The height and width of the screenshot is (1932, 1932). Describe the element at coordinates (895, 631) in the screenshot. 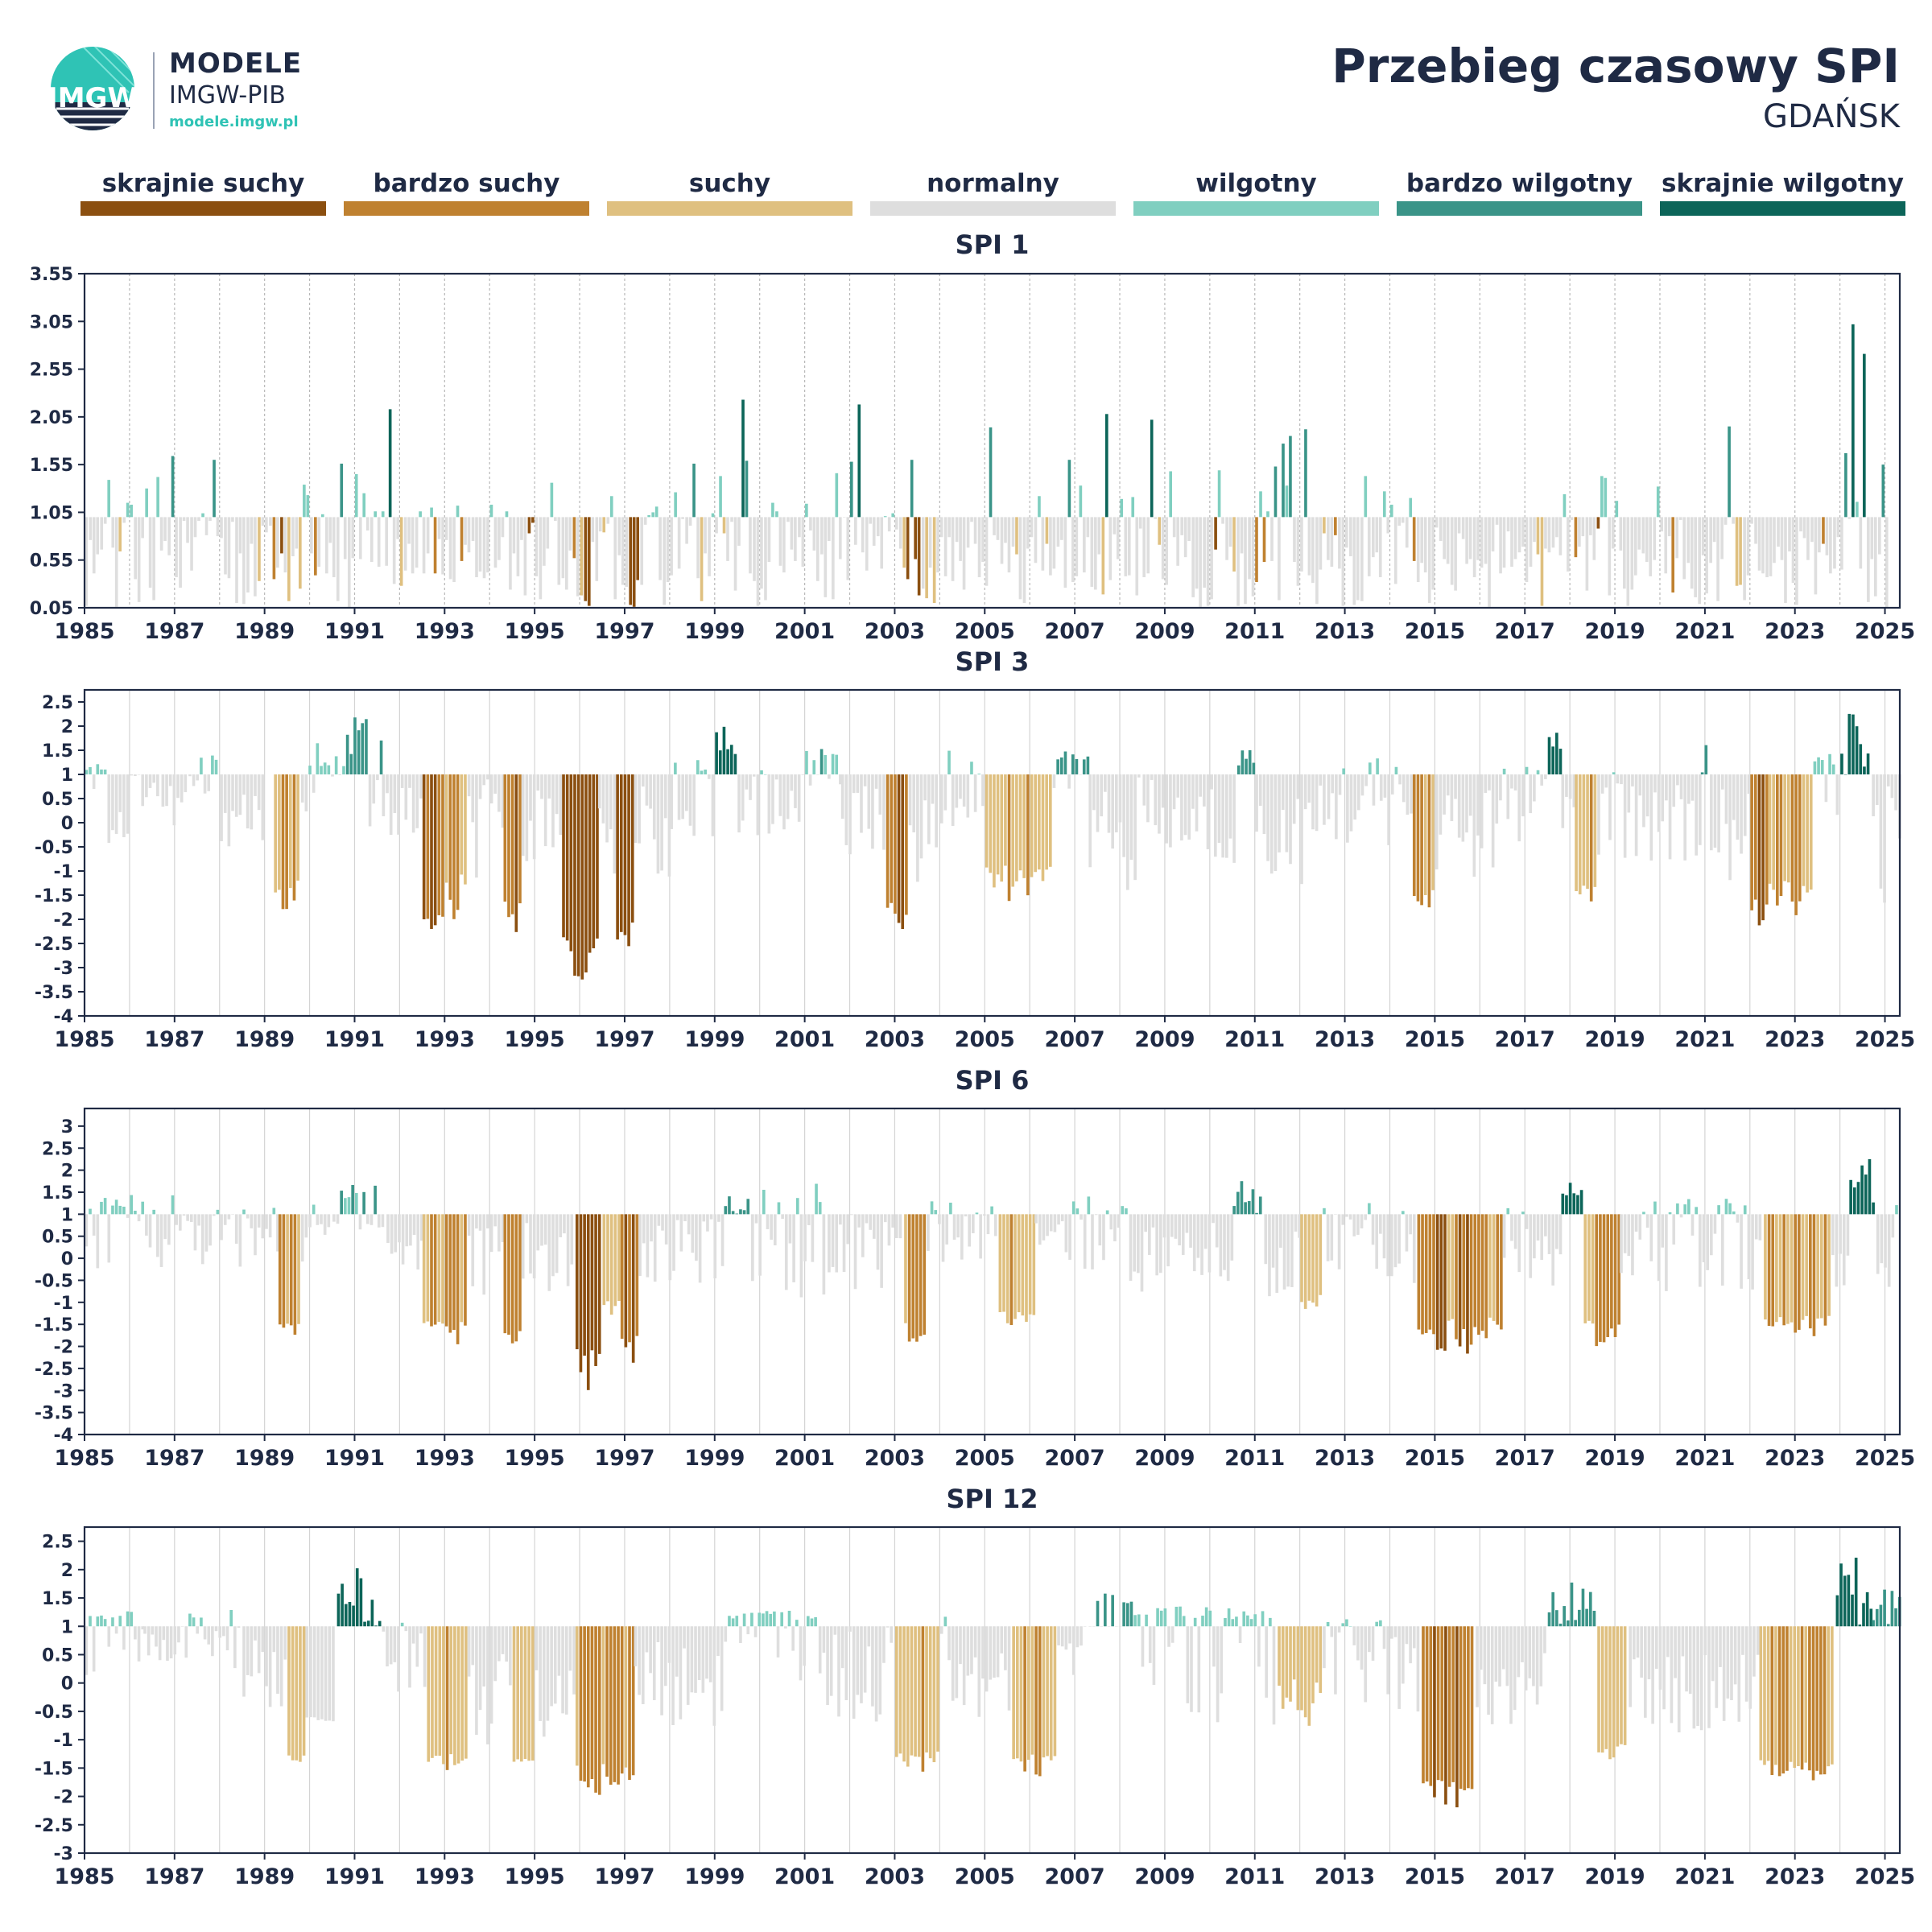

I see `x-tick-label: 2003` at that location.